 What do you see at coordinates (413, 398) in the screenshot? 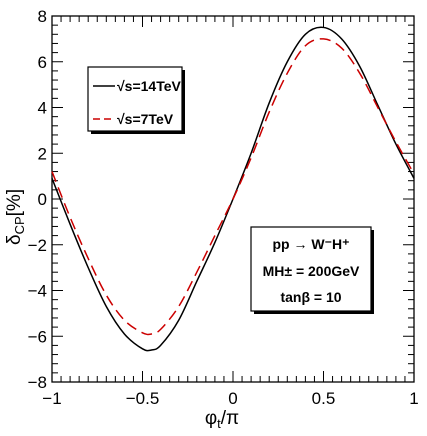
I see `x-tick-label: 1` at bounding box center [413, 398].